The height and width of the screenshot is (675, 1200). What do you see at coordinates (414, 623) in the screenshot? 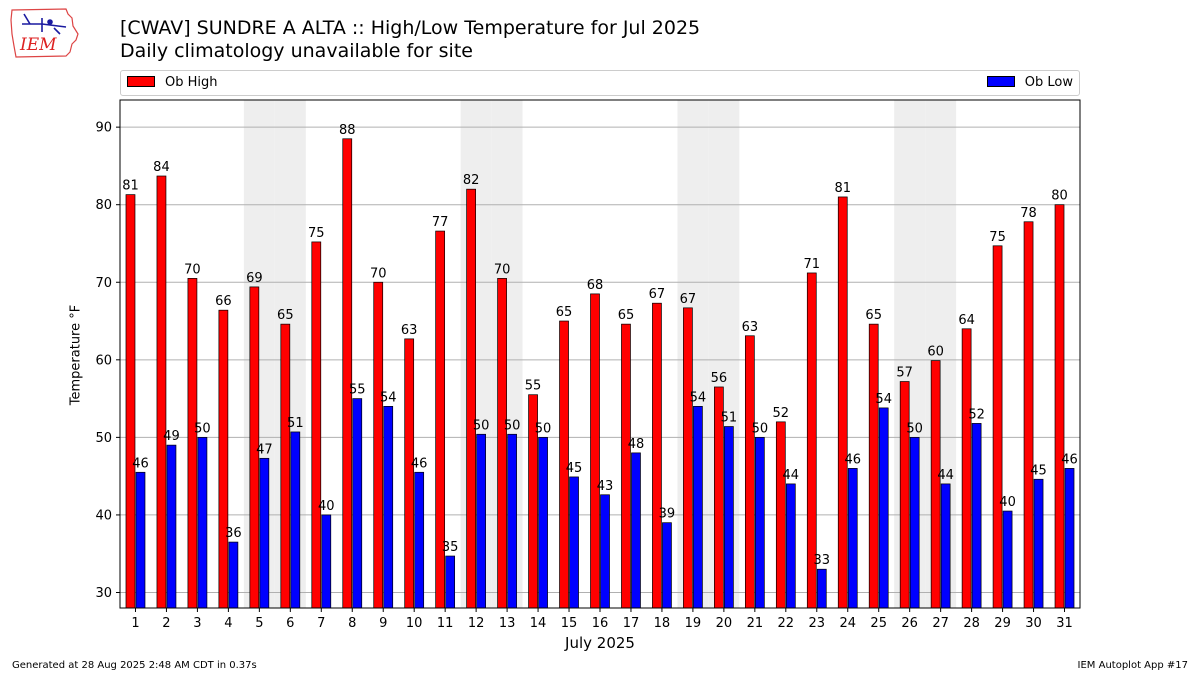
I see `x-tick-label-10: 10` at bounding box center [414, 623].